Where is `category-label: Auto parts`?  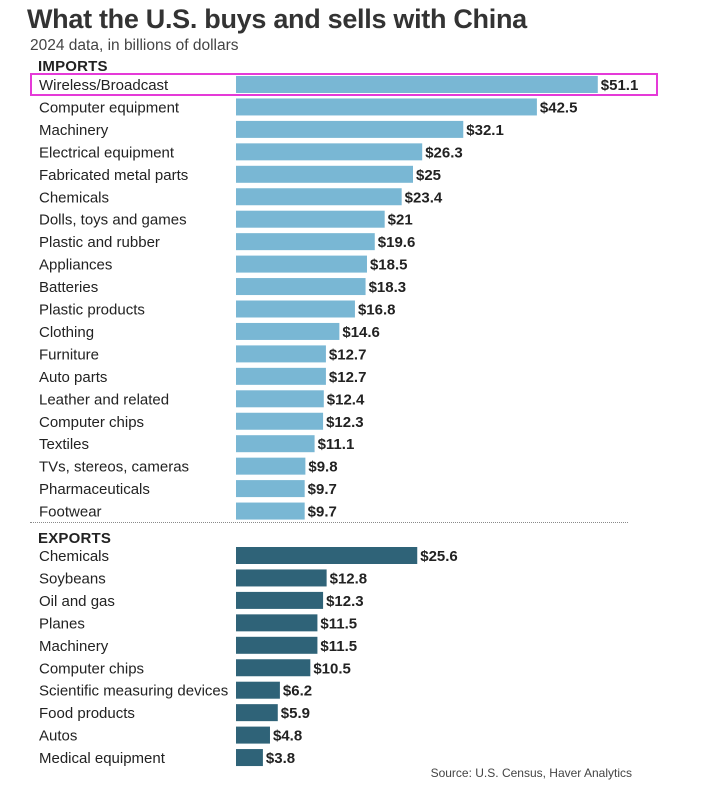 category-label: Auto parts is located at coordinates (73, 377).